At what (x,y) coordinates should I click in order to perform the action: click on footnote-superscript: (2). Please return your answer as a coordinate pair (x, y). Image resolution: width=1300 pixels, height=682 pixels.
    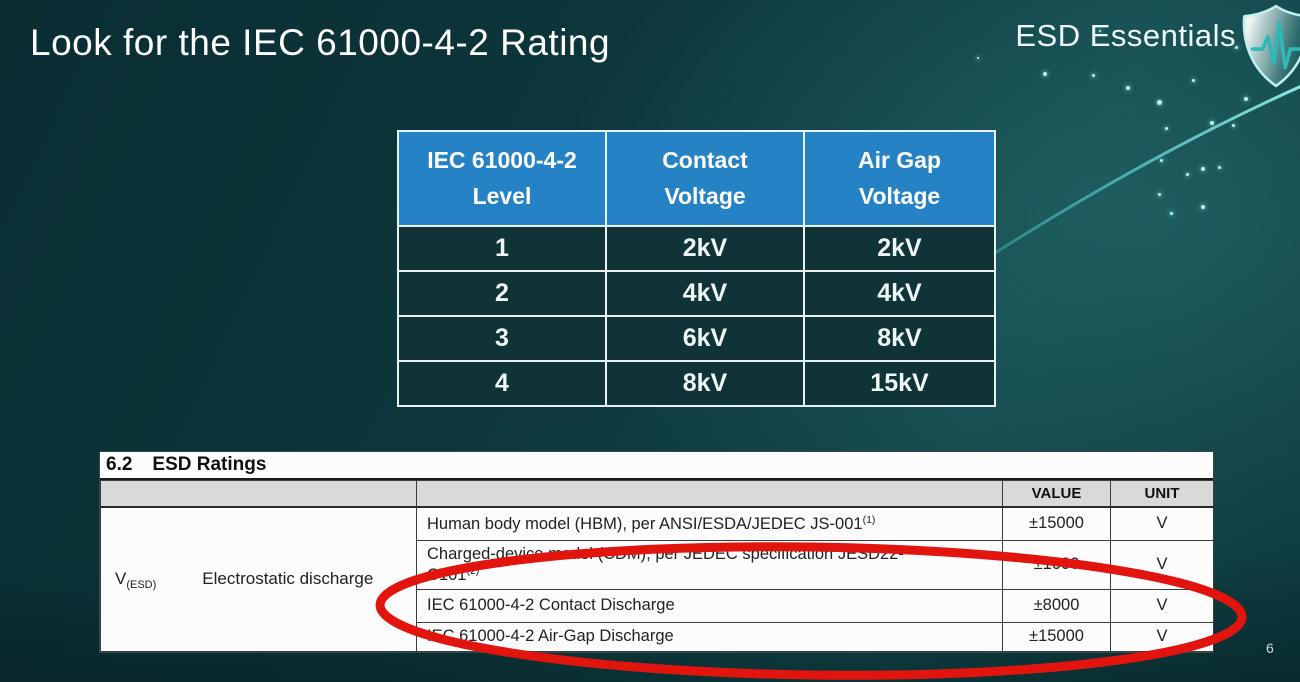
    Looking at the image, I should click on (473, 570).